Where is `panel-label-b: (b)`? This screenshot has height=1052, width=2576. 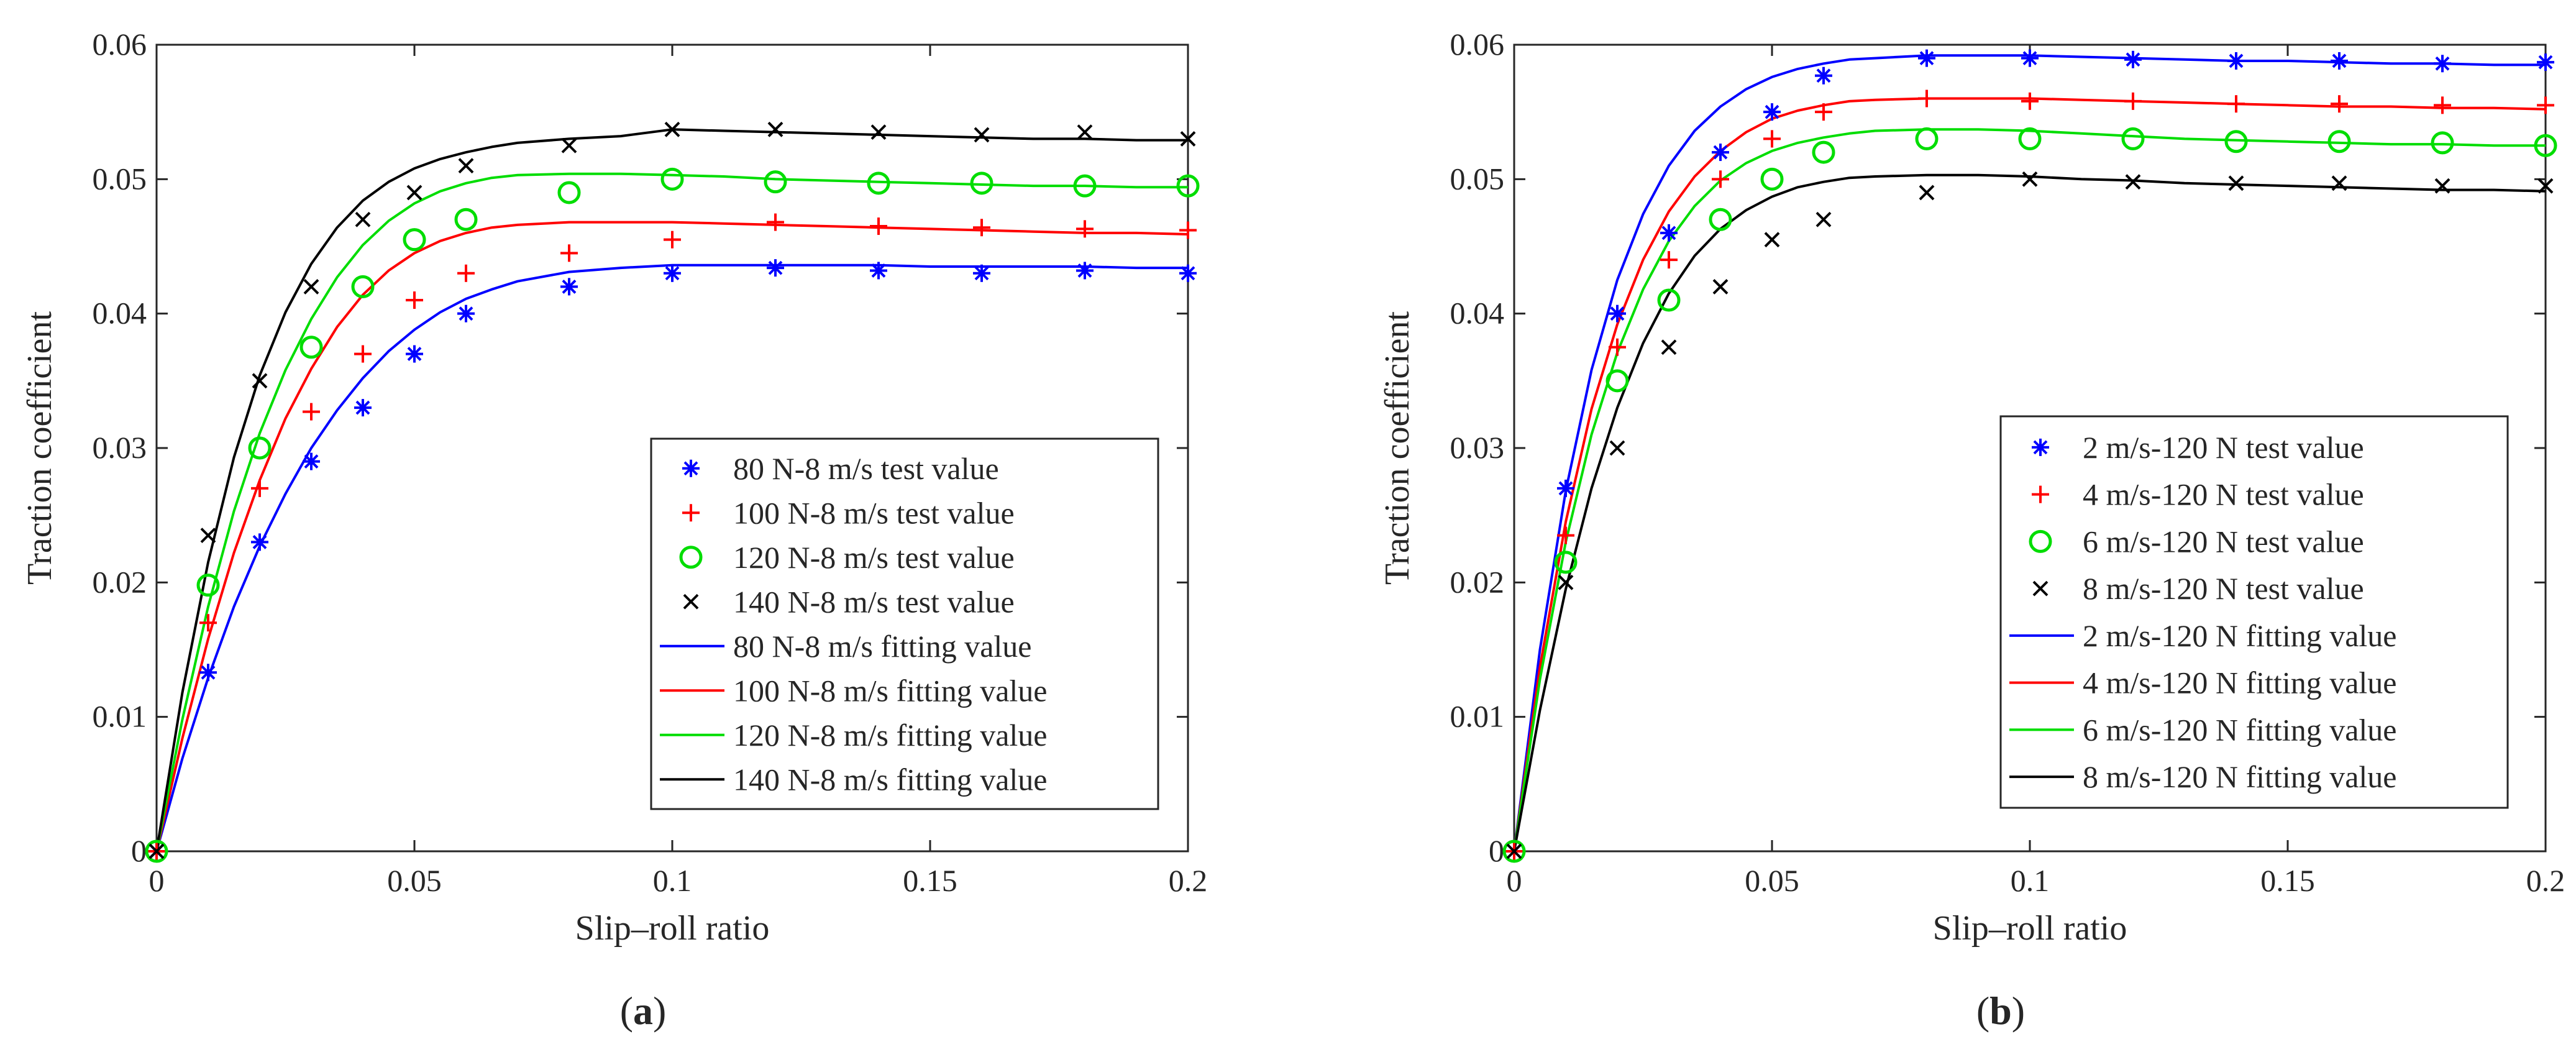
panel-label-b: (b) is located at coordinates (2000, 1011).